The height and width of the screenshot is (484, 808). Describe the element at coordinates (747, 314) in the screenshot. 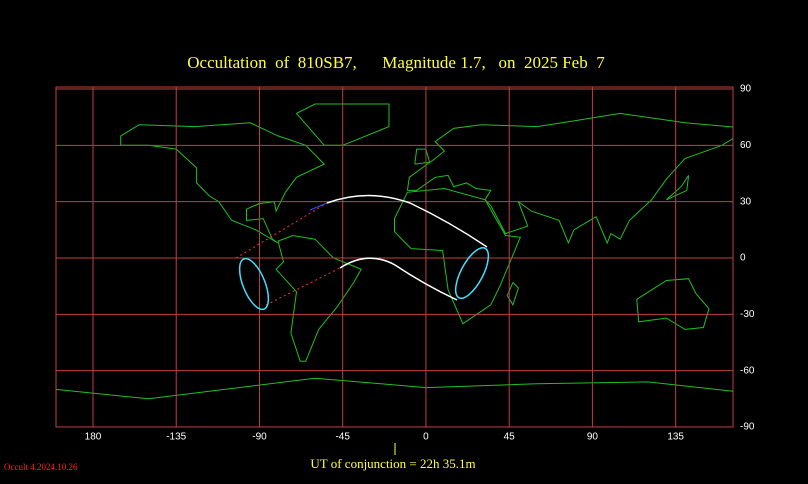

I see `y-tick-label: -30` at that location.